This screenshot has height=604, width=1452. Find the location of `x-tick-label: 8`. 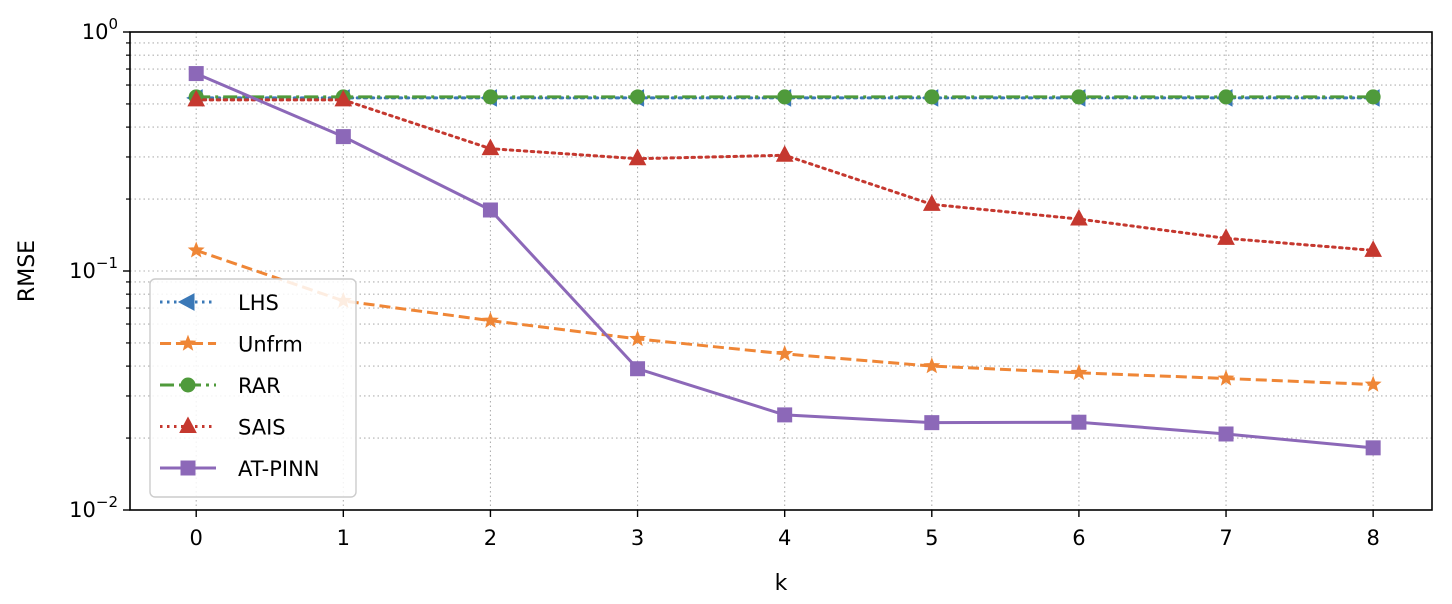

x-tick-label: 8 is located at coordinates (1372, 538).